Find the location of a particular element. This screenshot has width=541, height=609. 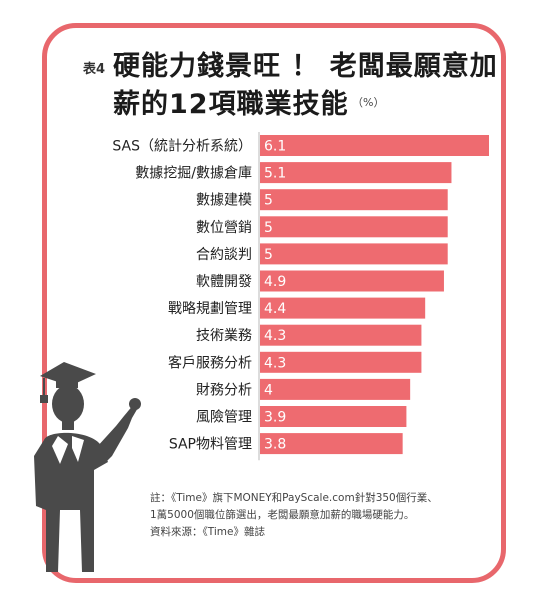

value-label: 5.1 is located at coordinates (275, 174).